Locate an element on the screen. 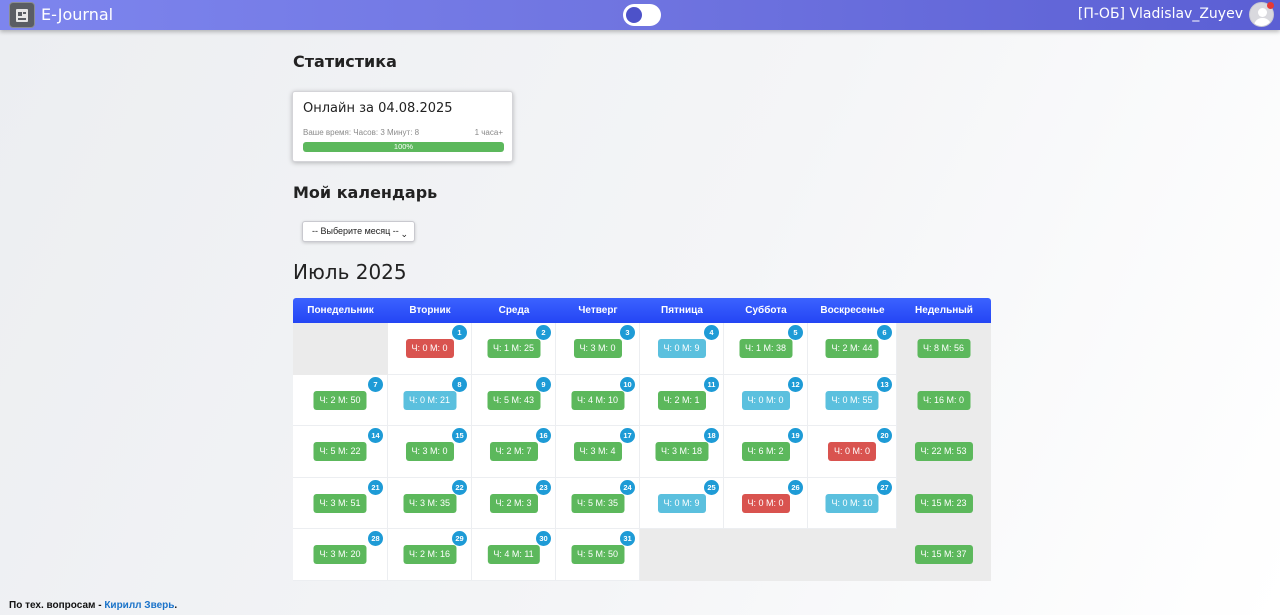 This screenshot has width=1280, height=615. theme-toggle is located at coordinates (642, 15).